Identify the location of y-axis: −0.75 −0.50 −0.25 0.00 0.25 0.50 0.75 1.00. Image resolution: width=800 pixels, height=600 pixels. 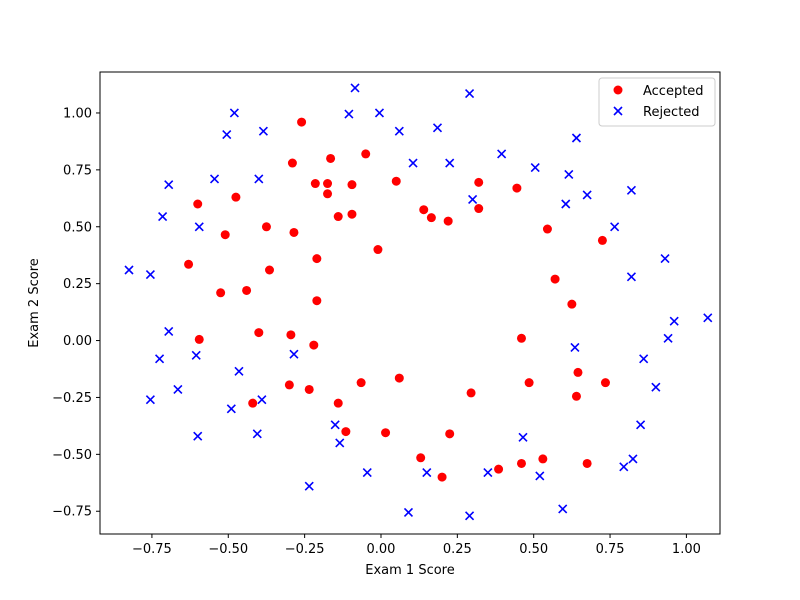
(76, 313).